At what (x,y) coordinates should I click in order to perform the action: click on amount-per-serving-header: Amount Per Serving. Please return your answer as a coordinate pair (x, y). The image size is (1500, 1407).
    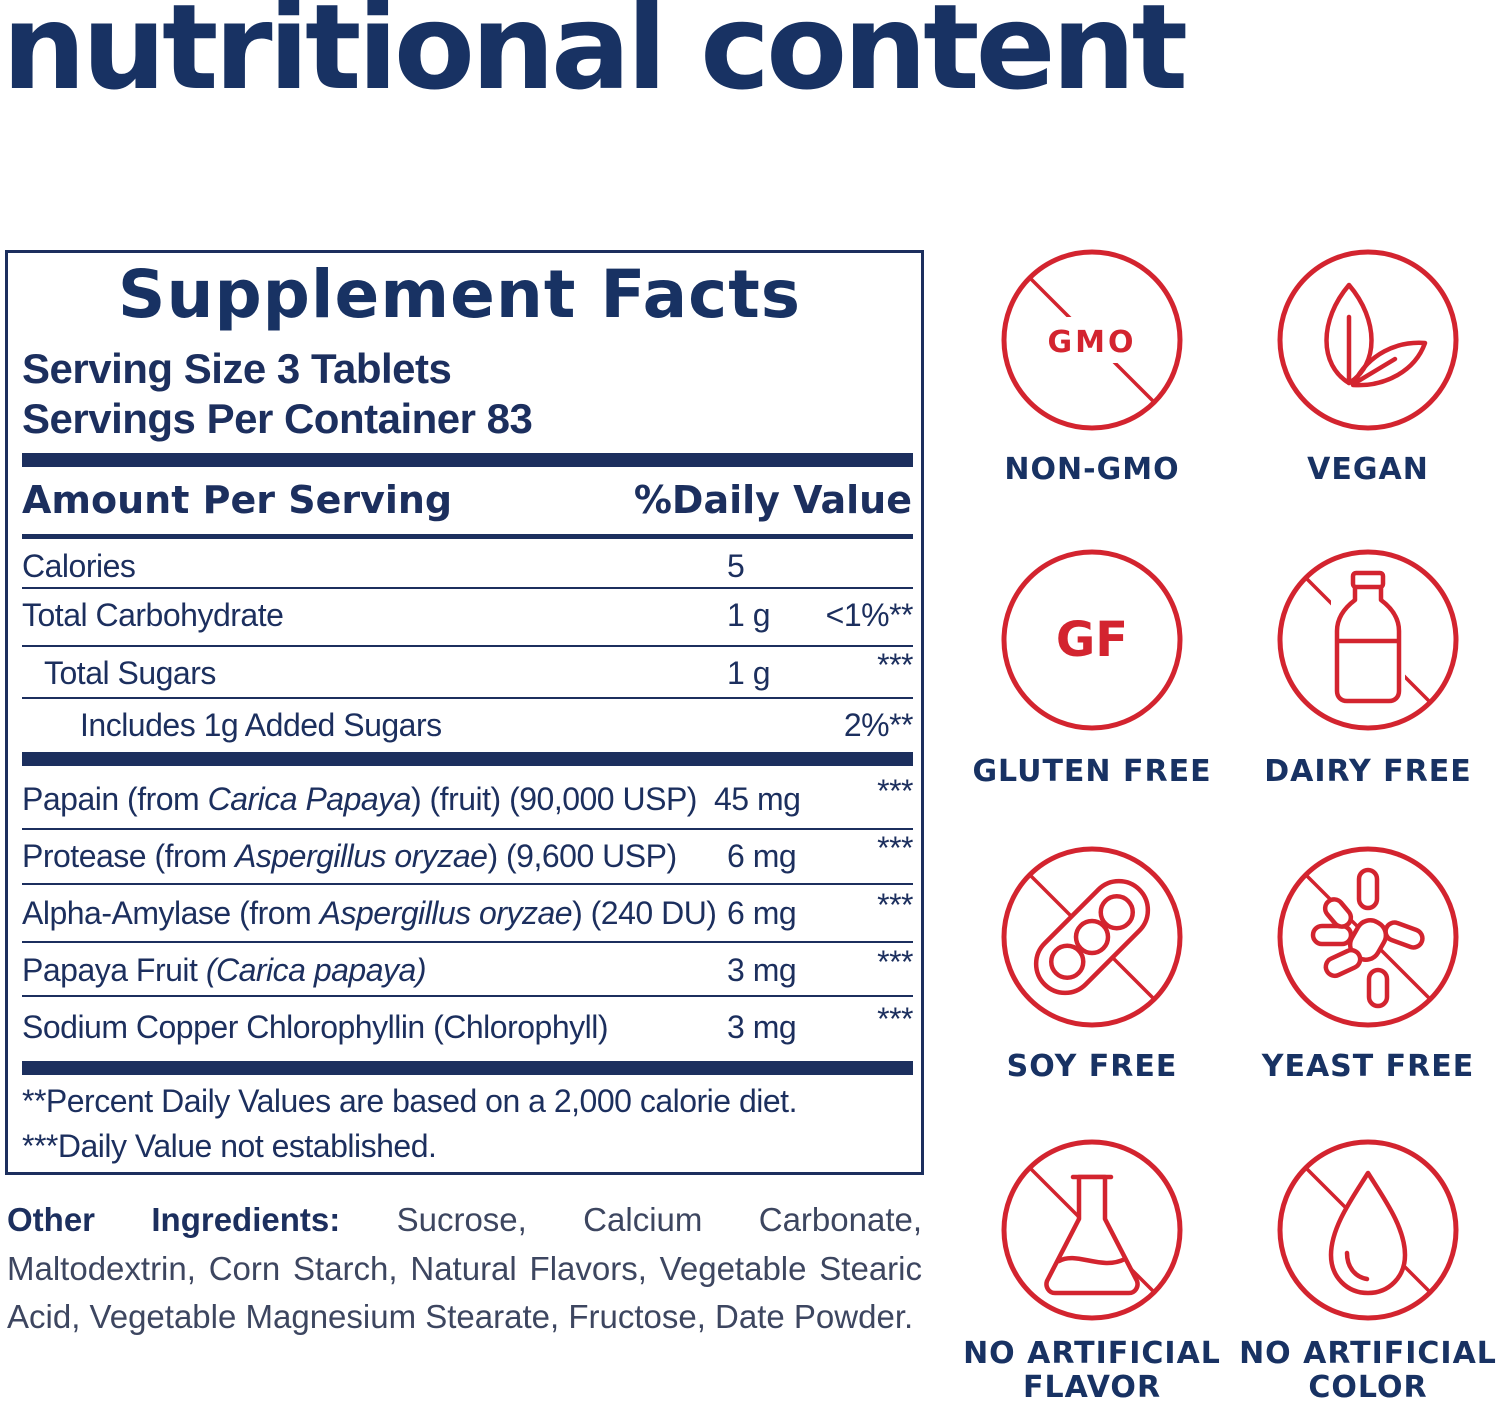
    Looking at the image, I should click on (237, 500).